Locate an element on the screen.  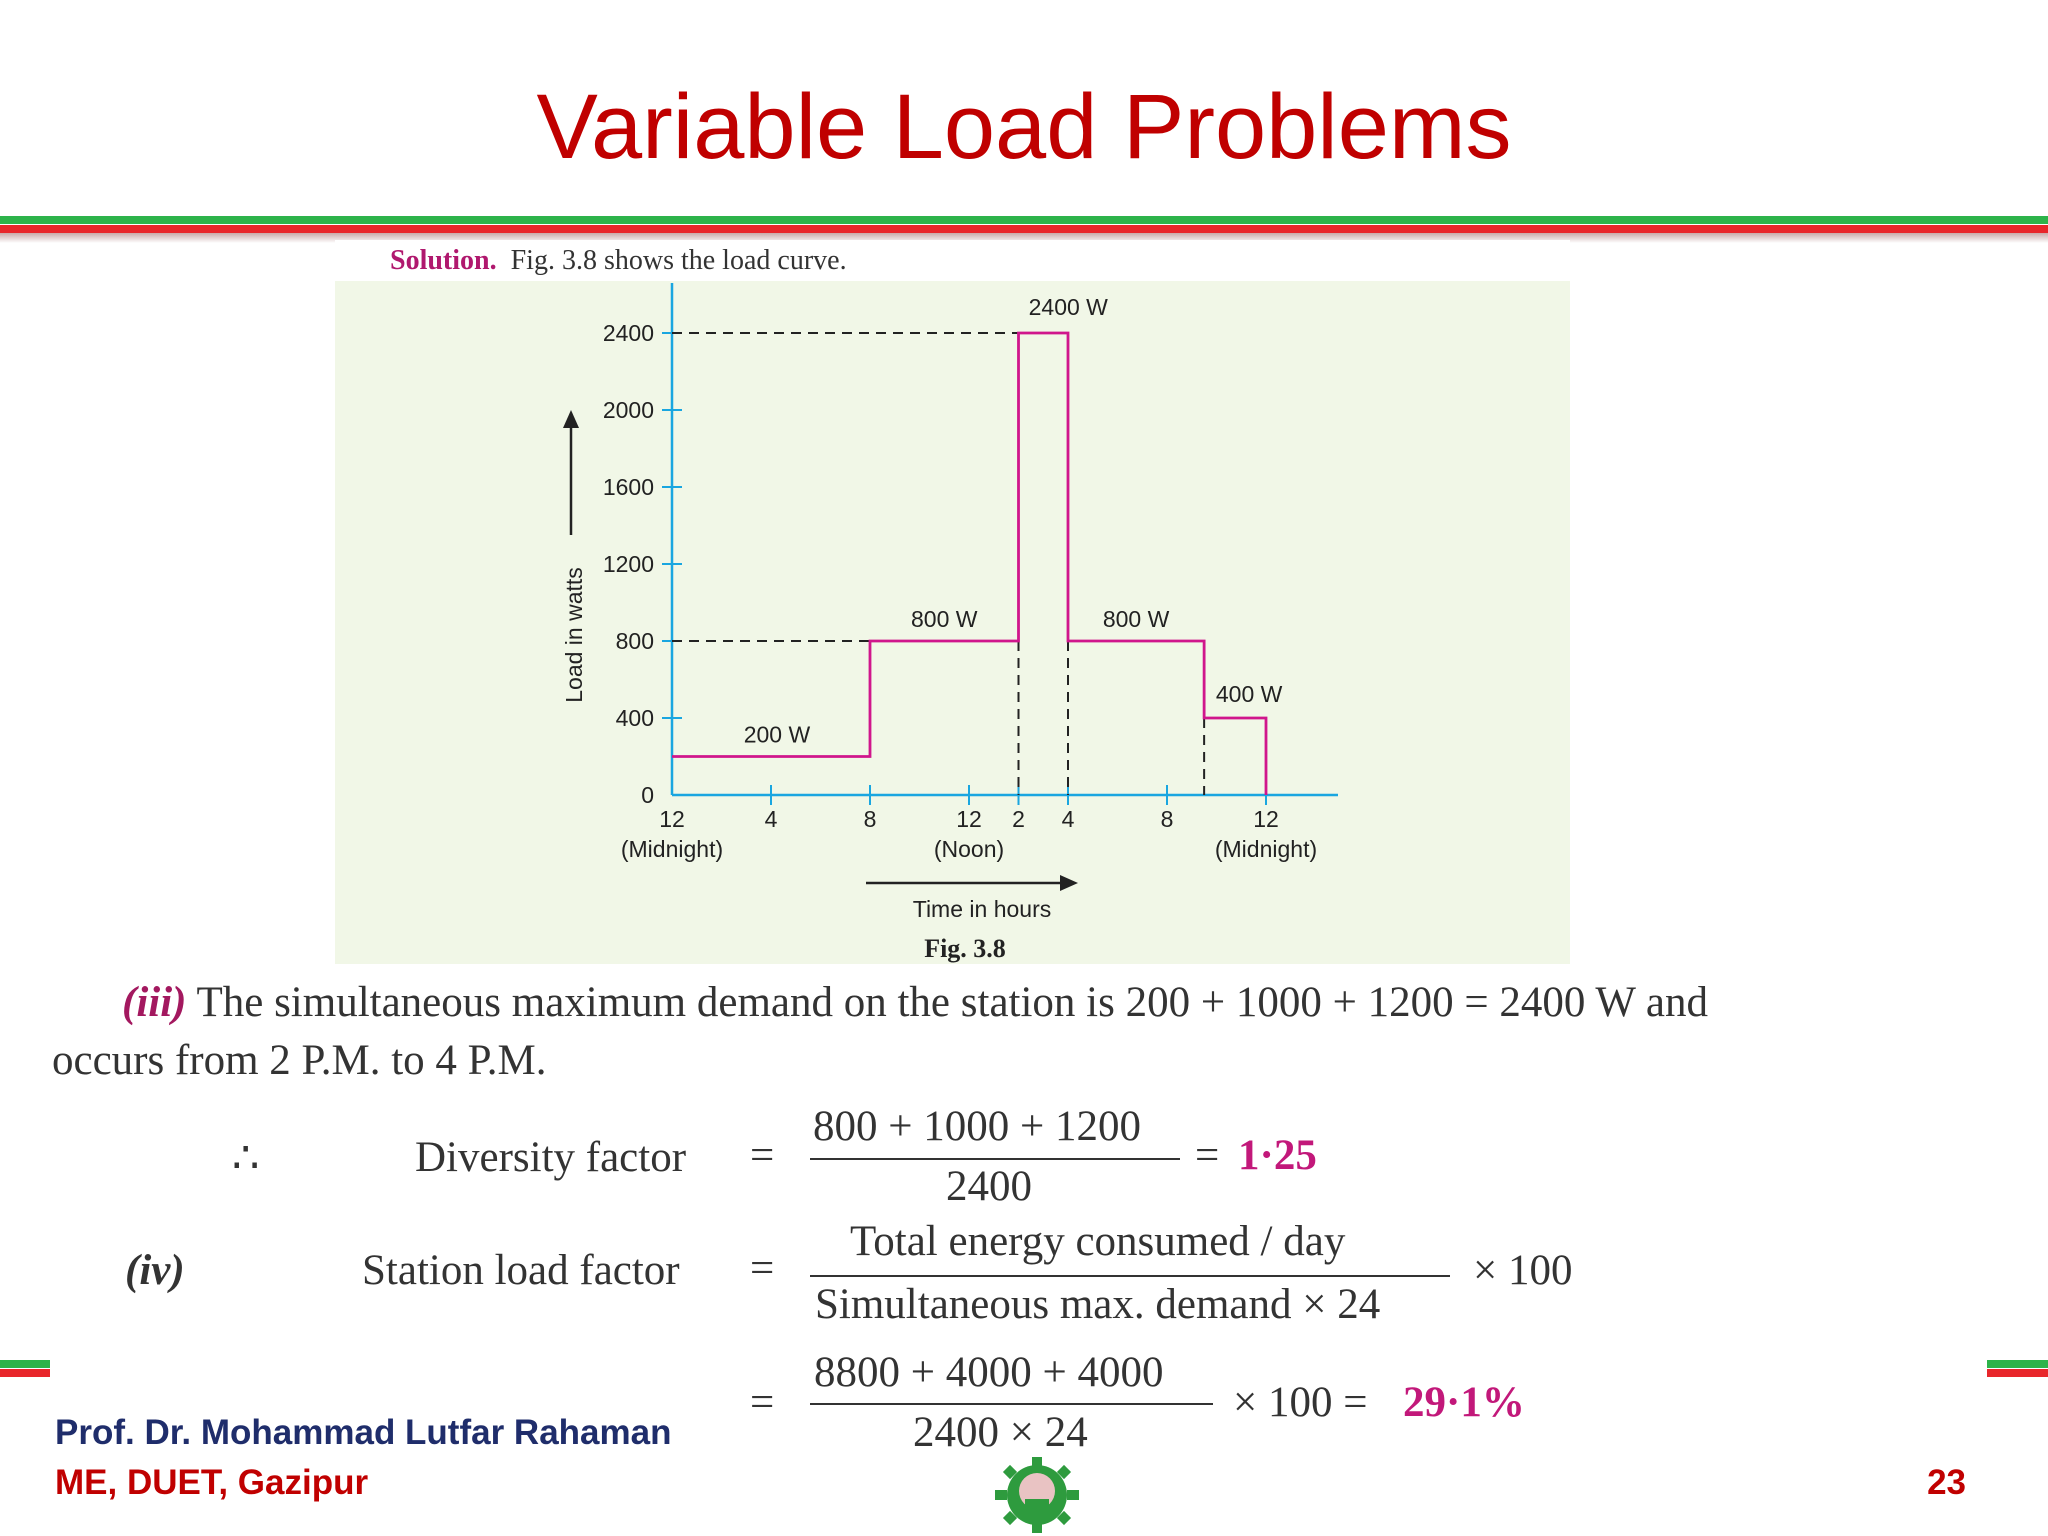
station-load-factor-label: Station load factor is located at coordinates (521, 1270).